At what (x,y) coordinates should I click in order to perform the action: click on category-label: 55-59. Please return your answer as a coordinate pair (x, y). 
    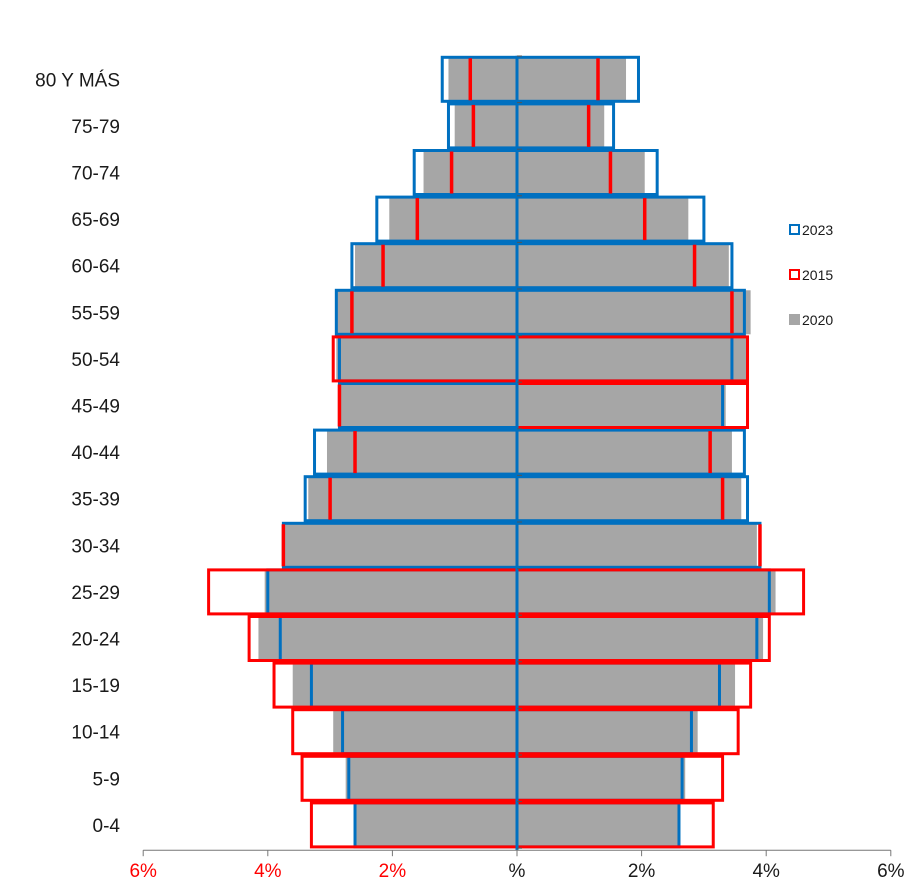
    Looking at the image, I should click on (95, 313).